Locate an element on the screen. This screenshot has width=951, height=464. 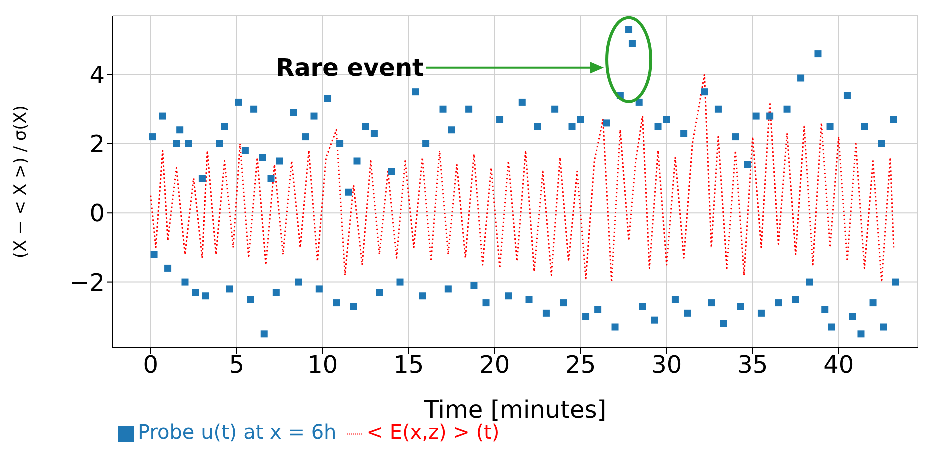
x-tick-label: 40 is located at coordinates (839, 365).